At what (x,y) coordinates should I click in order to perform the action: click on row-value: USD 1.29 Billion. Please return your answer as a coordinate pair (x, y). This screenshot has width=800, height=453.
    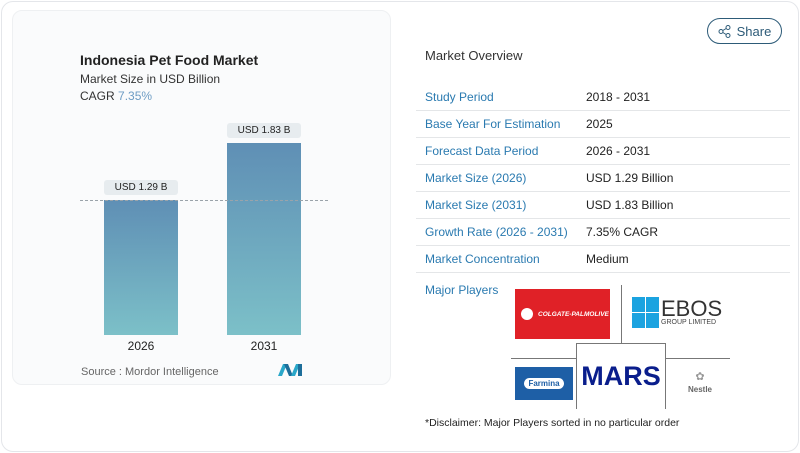
    Looking at the image, I should click on (630, 178).